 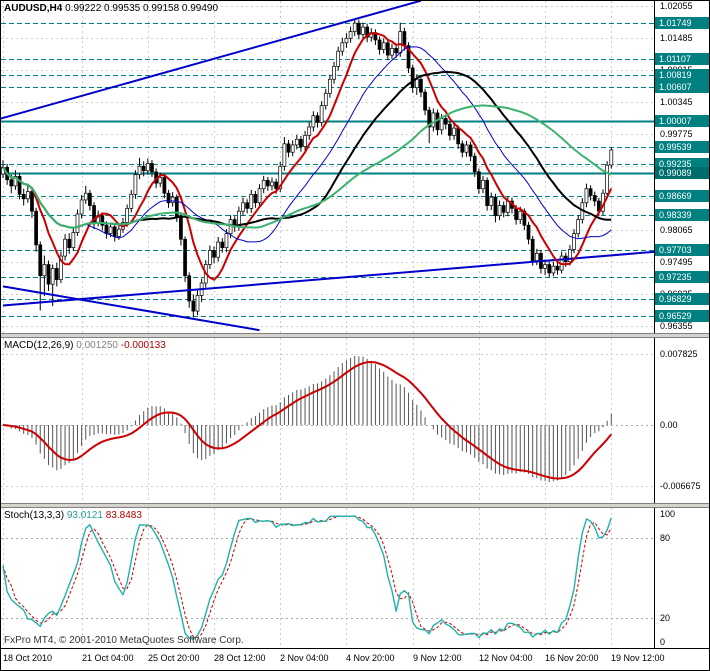 What do you see at coordinates (34, 515) in the screenshot?
I see `stochastic-name-label: Stoch(13,3,3)` at bounding box center [34, 515].